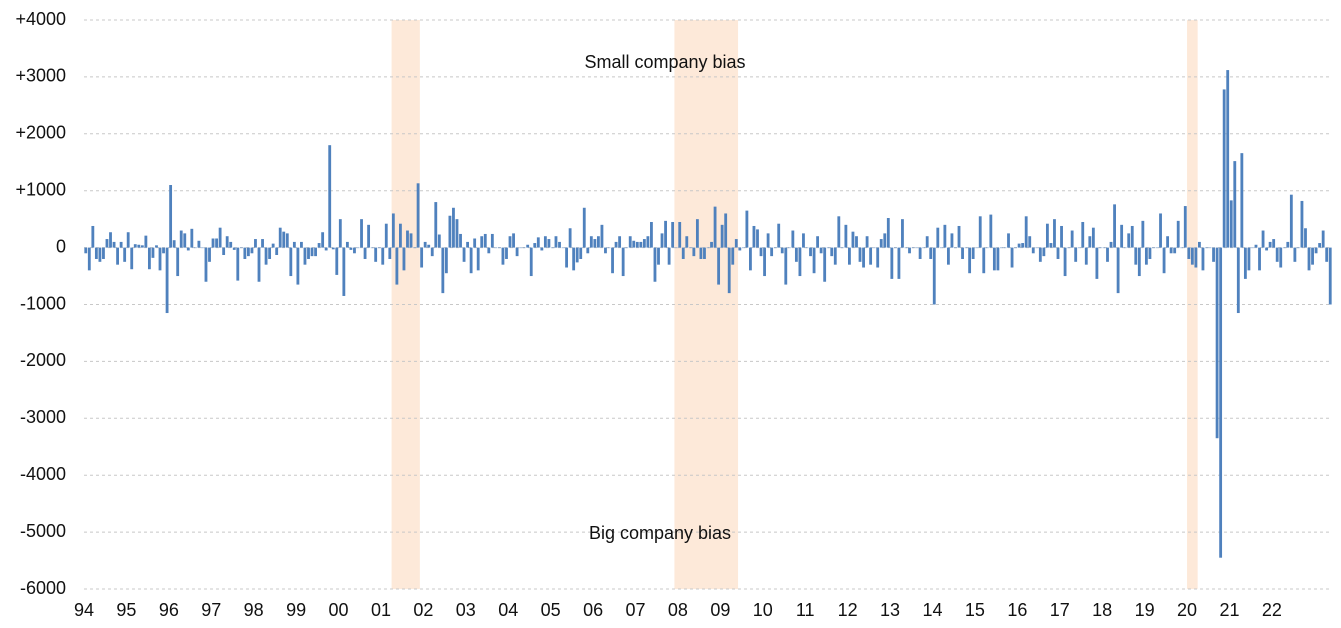  What do you see at coordinates (43, 531) in the screenshot?
I see `y-tick-label: -5000` at bounding box center [43, 531].